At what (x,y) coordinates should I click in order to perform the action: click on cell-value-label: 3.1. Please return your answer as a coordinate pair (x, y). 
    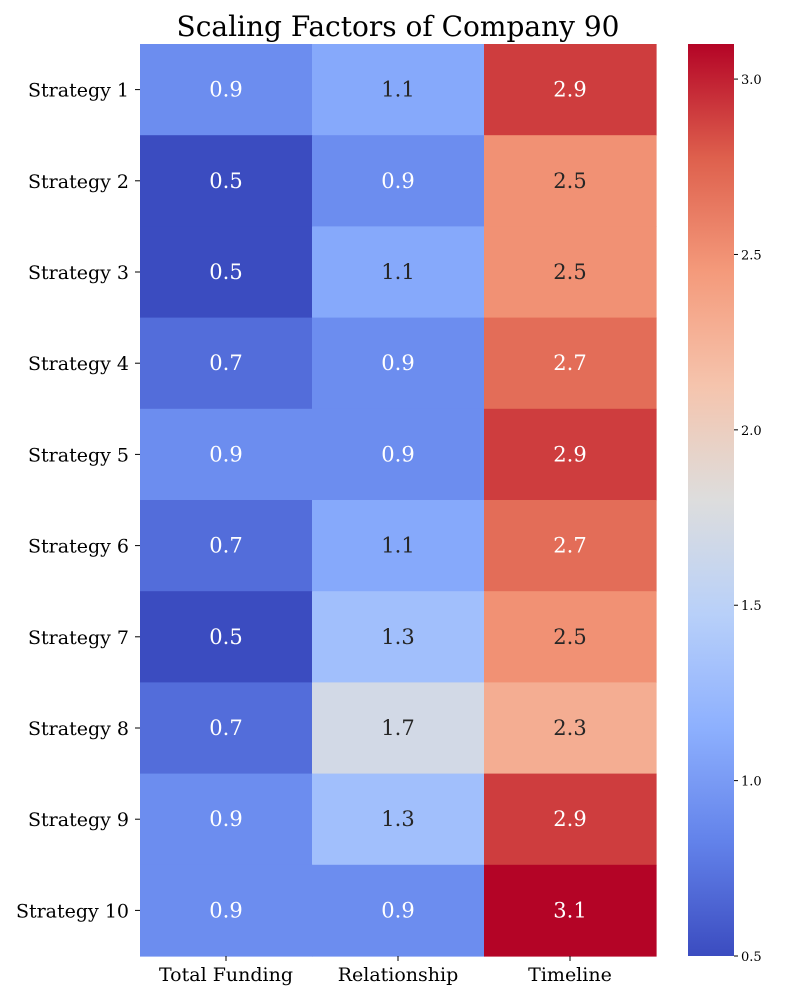
    Looking at the image, I should click on (569, 910).